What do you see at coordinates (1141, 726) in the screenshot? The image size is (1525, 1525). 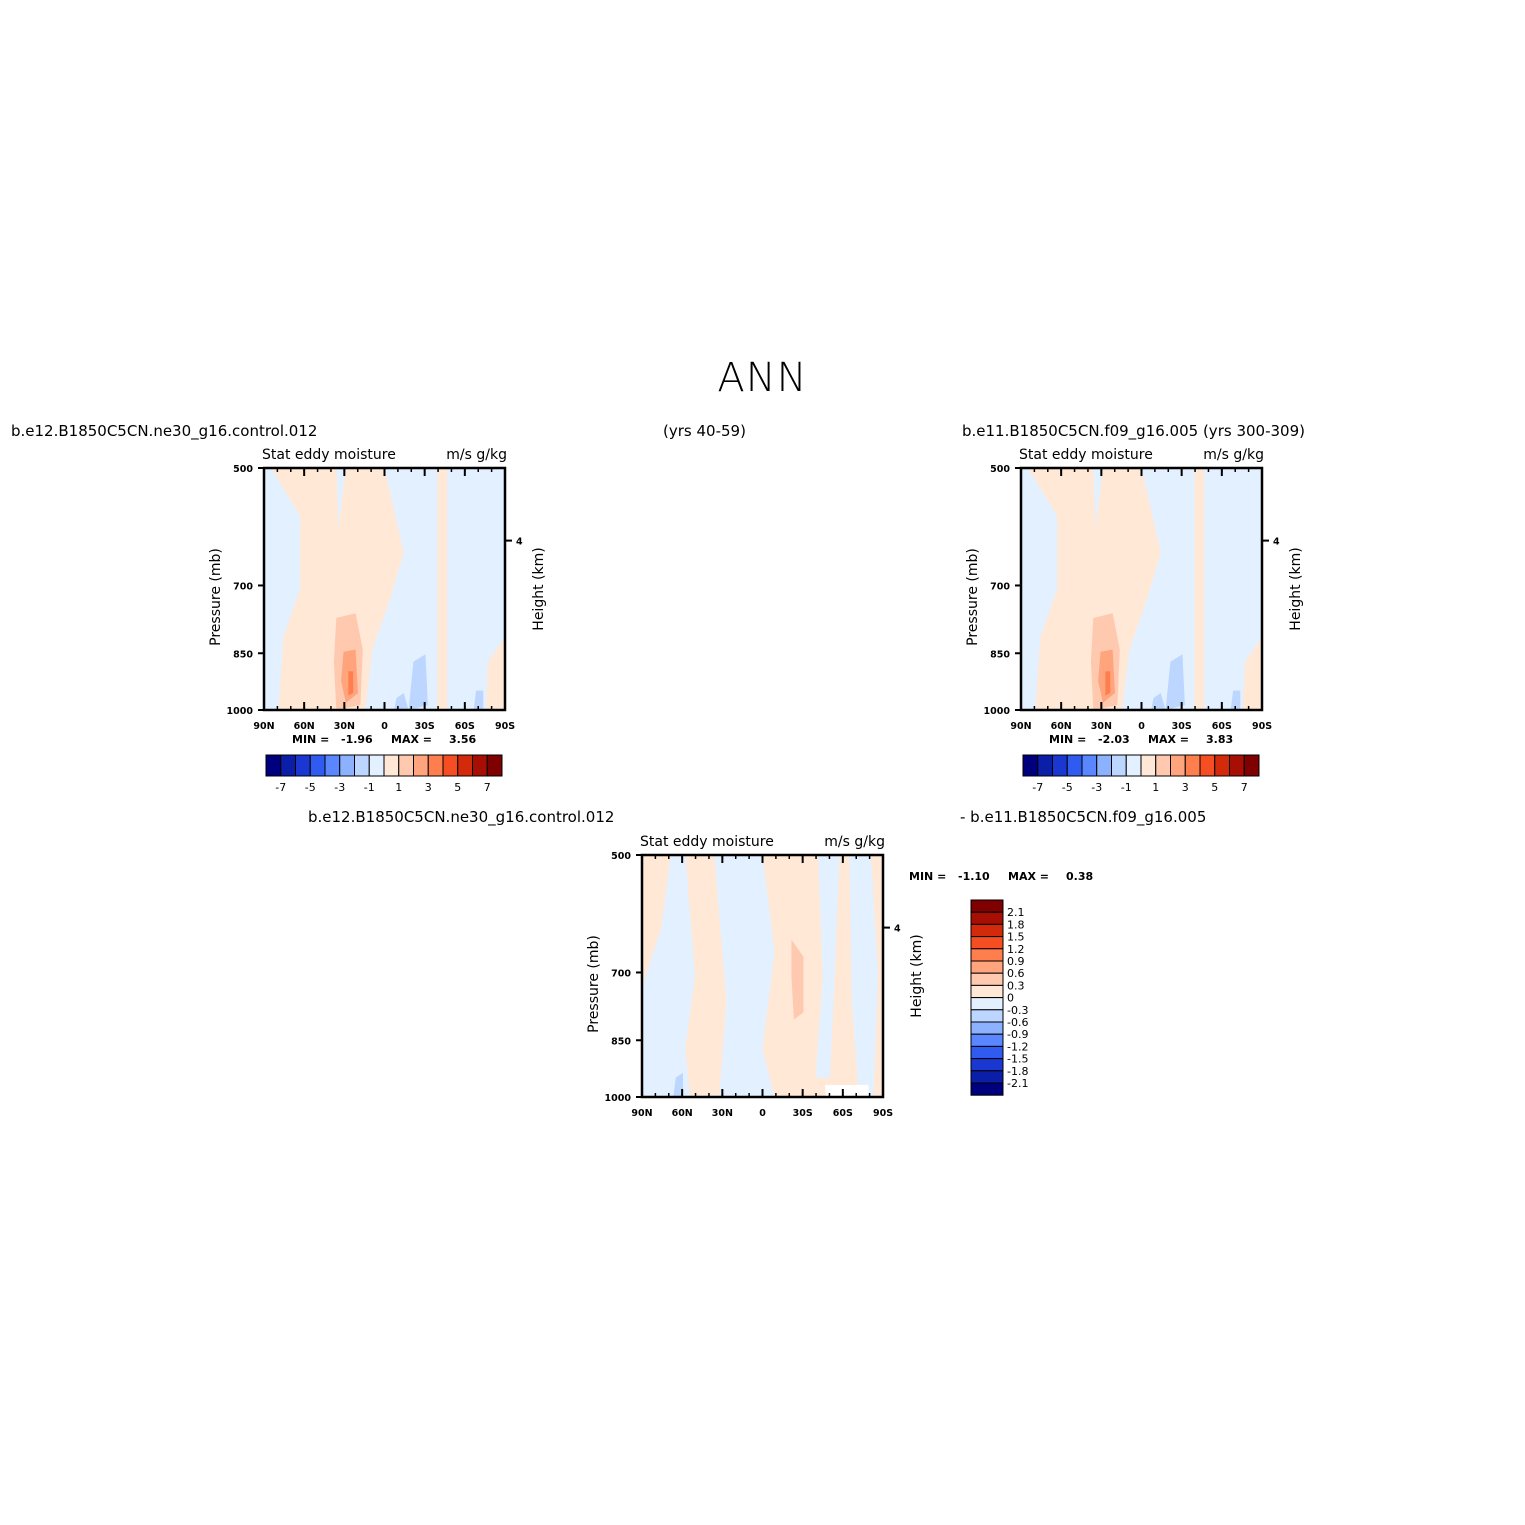 I see `x-tick-label: 0` at bounding box center [1141, 726].